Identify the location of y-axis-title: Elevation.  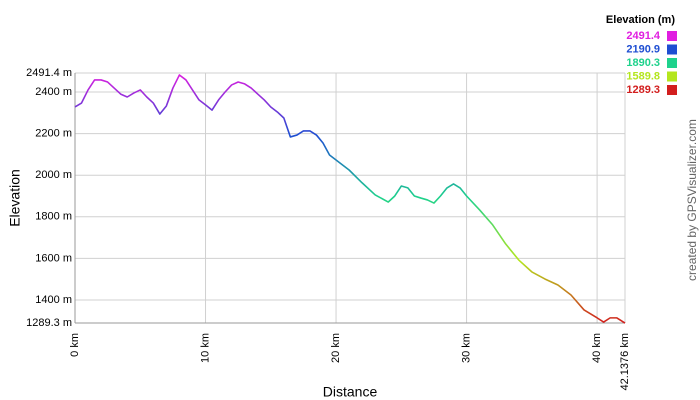
(15, 198).